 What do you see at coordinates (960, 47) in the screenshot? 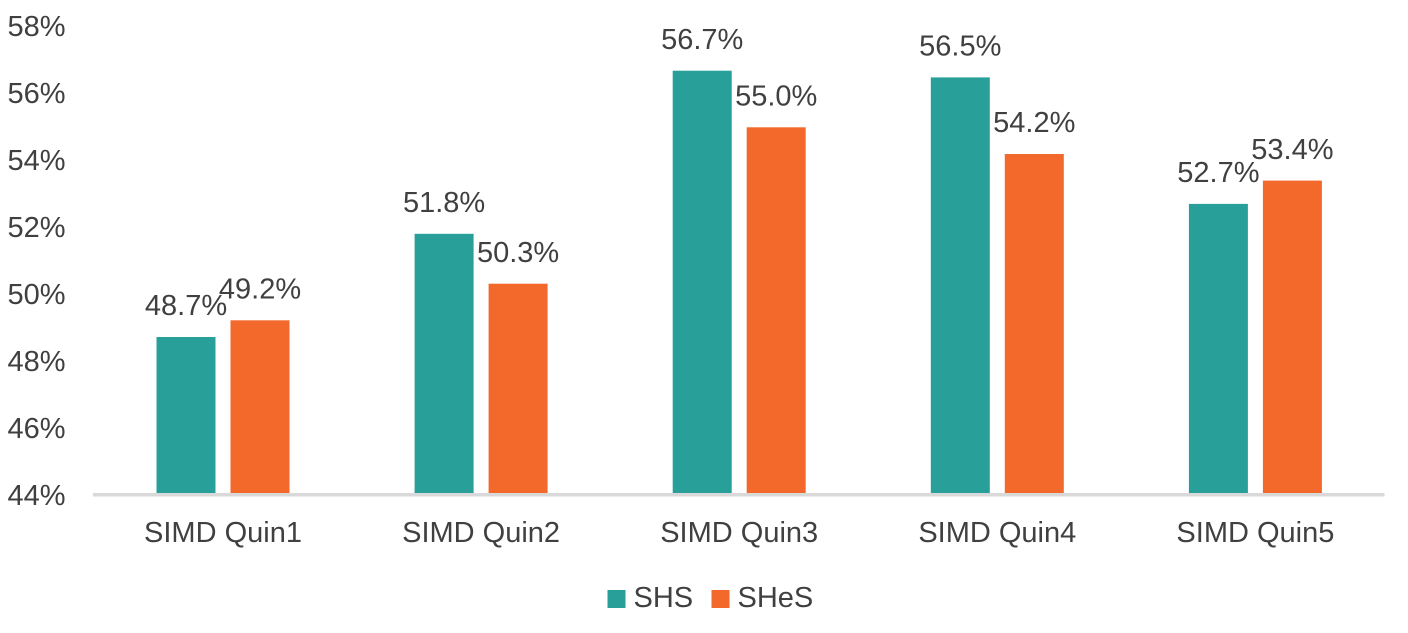
I see `svg-text: 56.5%` at bounding box center [960, 47].